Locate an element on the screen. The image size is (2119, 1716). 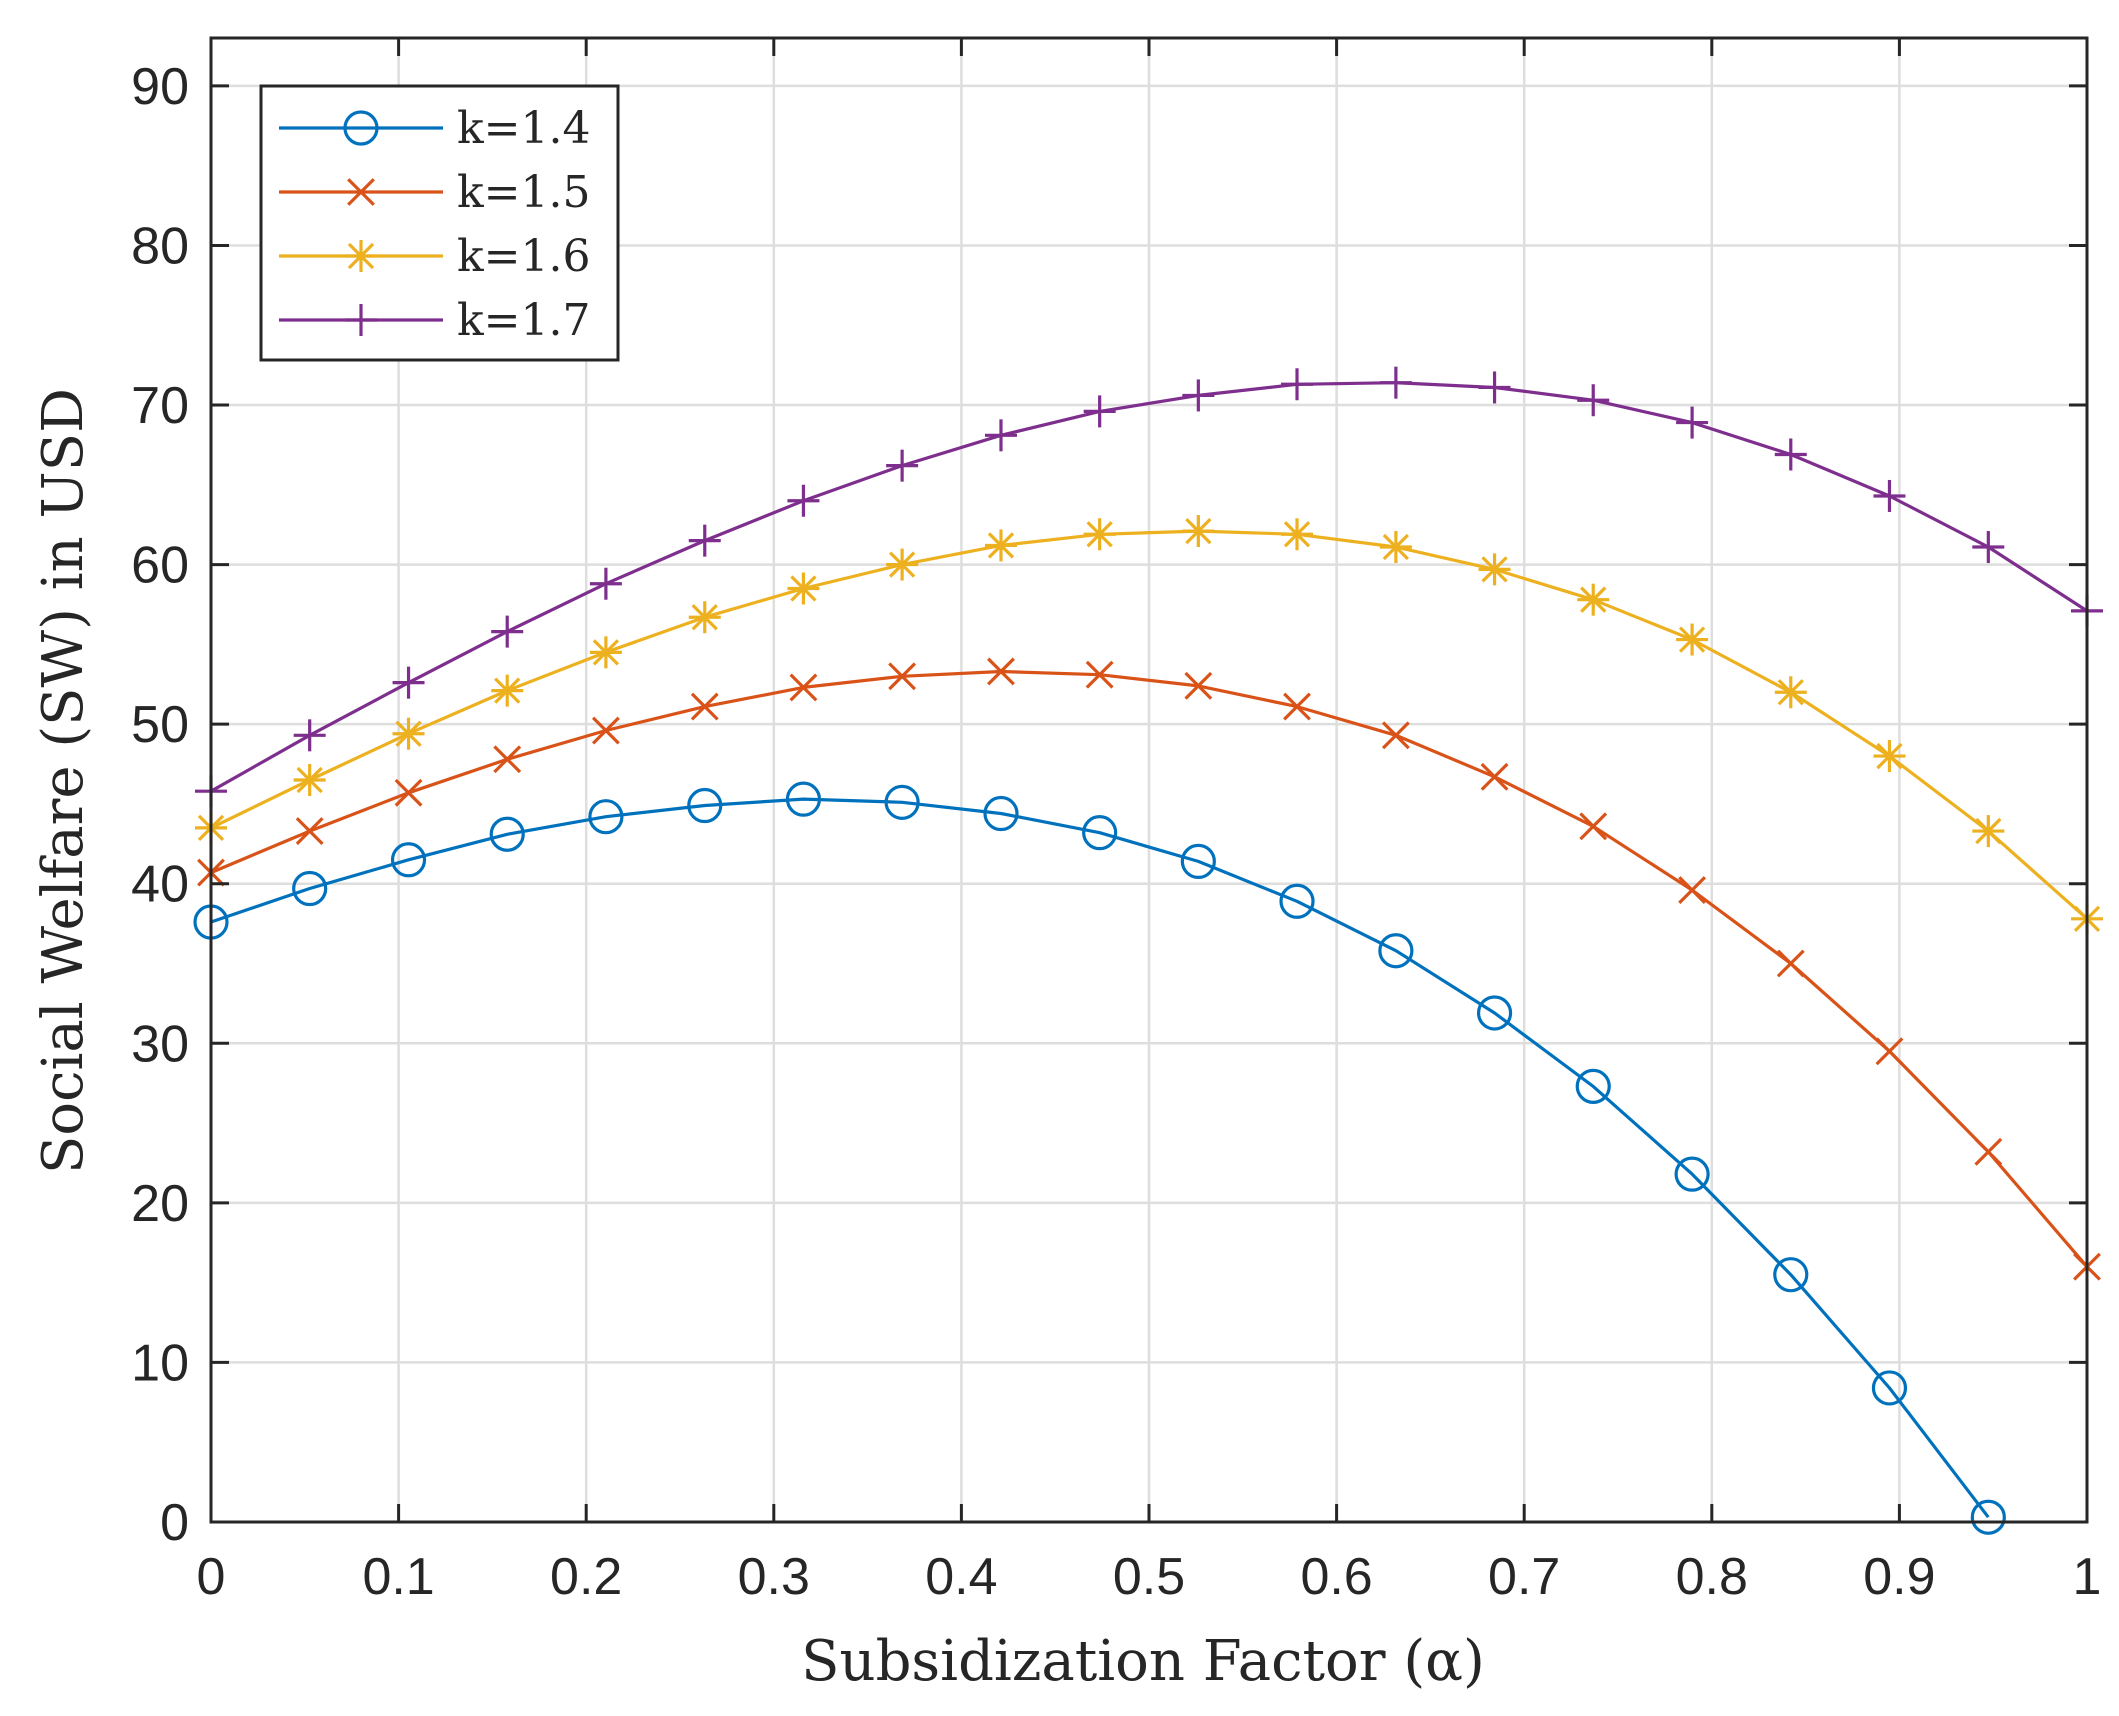
y-tick-label: 0 is located at coordinates (174, 1523).